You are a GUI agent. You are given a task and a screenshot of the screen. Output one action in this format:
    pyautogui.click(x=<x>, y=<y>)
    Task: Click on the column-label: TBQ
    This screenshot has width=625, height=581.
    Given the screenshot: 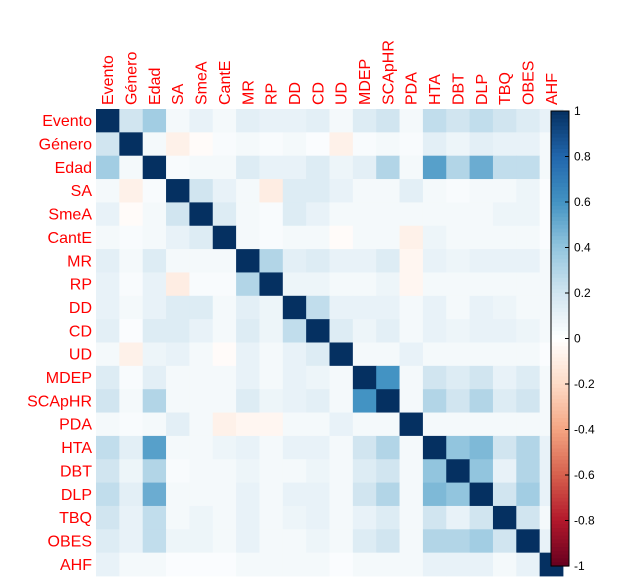 What is the action you would take?
    pyautogui.click(x=505, y=88)
    